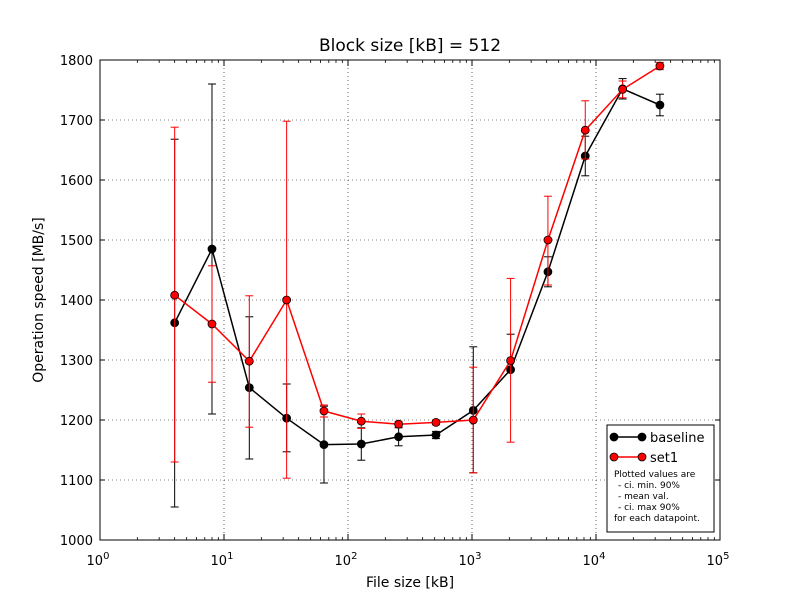 The width and height of the screenshot is (800, 600). I want to click on legend-box, so click(660, 478).